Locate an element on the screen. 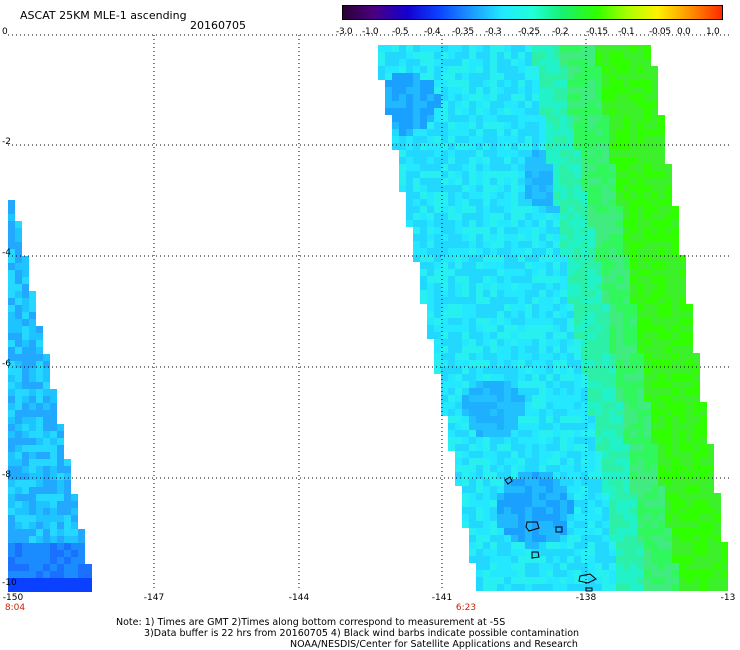 This screenshot has width=740, height=650. color-scale-tick: -0.35 is located at coordinates (463, 32).